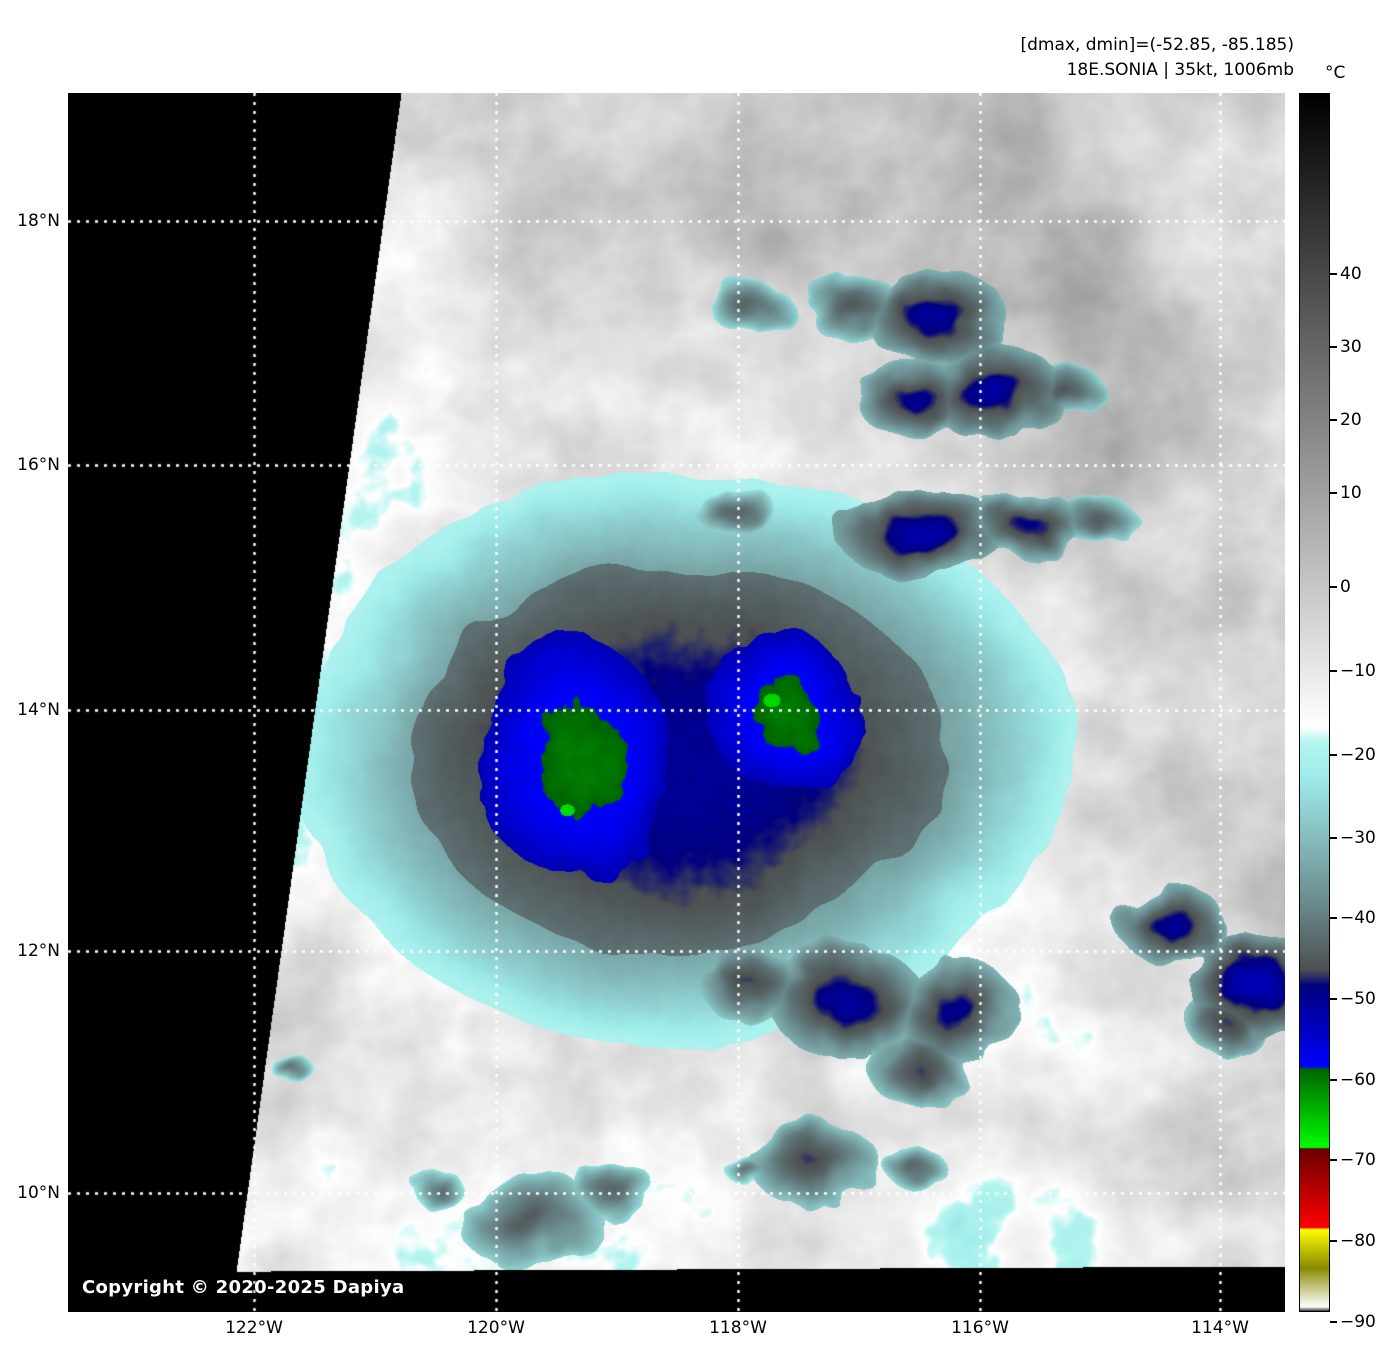 The width and height of the screenshot is (1390, 1359). Describe the element at coordinates (1358, 1160) in the screenshot. I see `colorbar-tick-label-11: −70` at that location.